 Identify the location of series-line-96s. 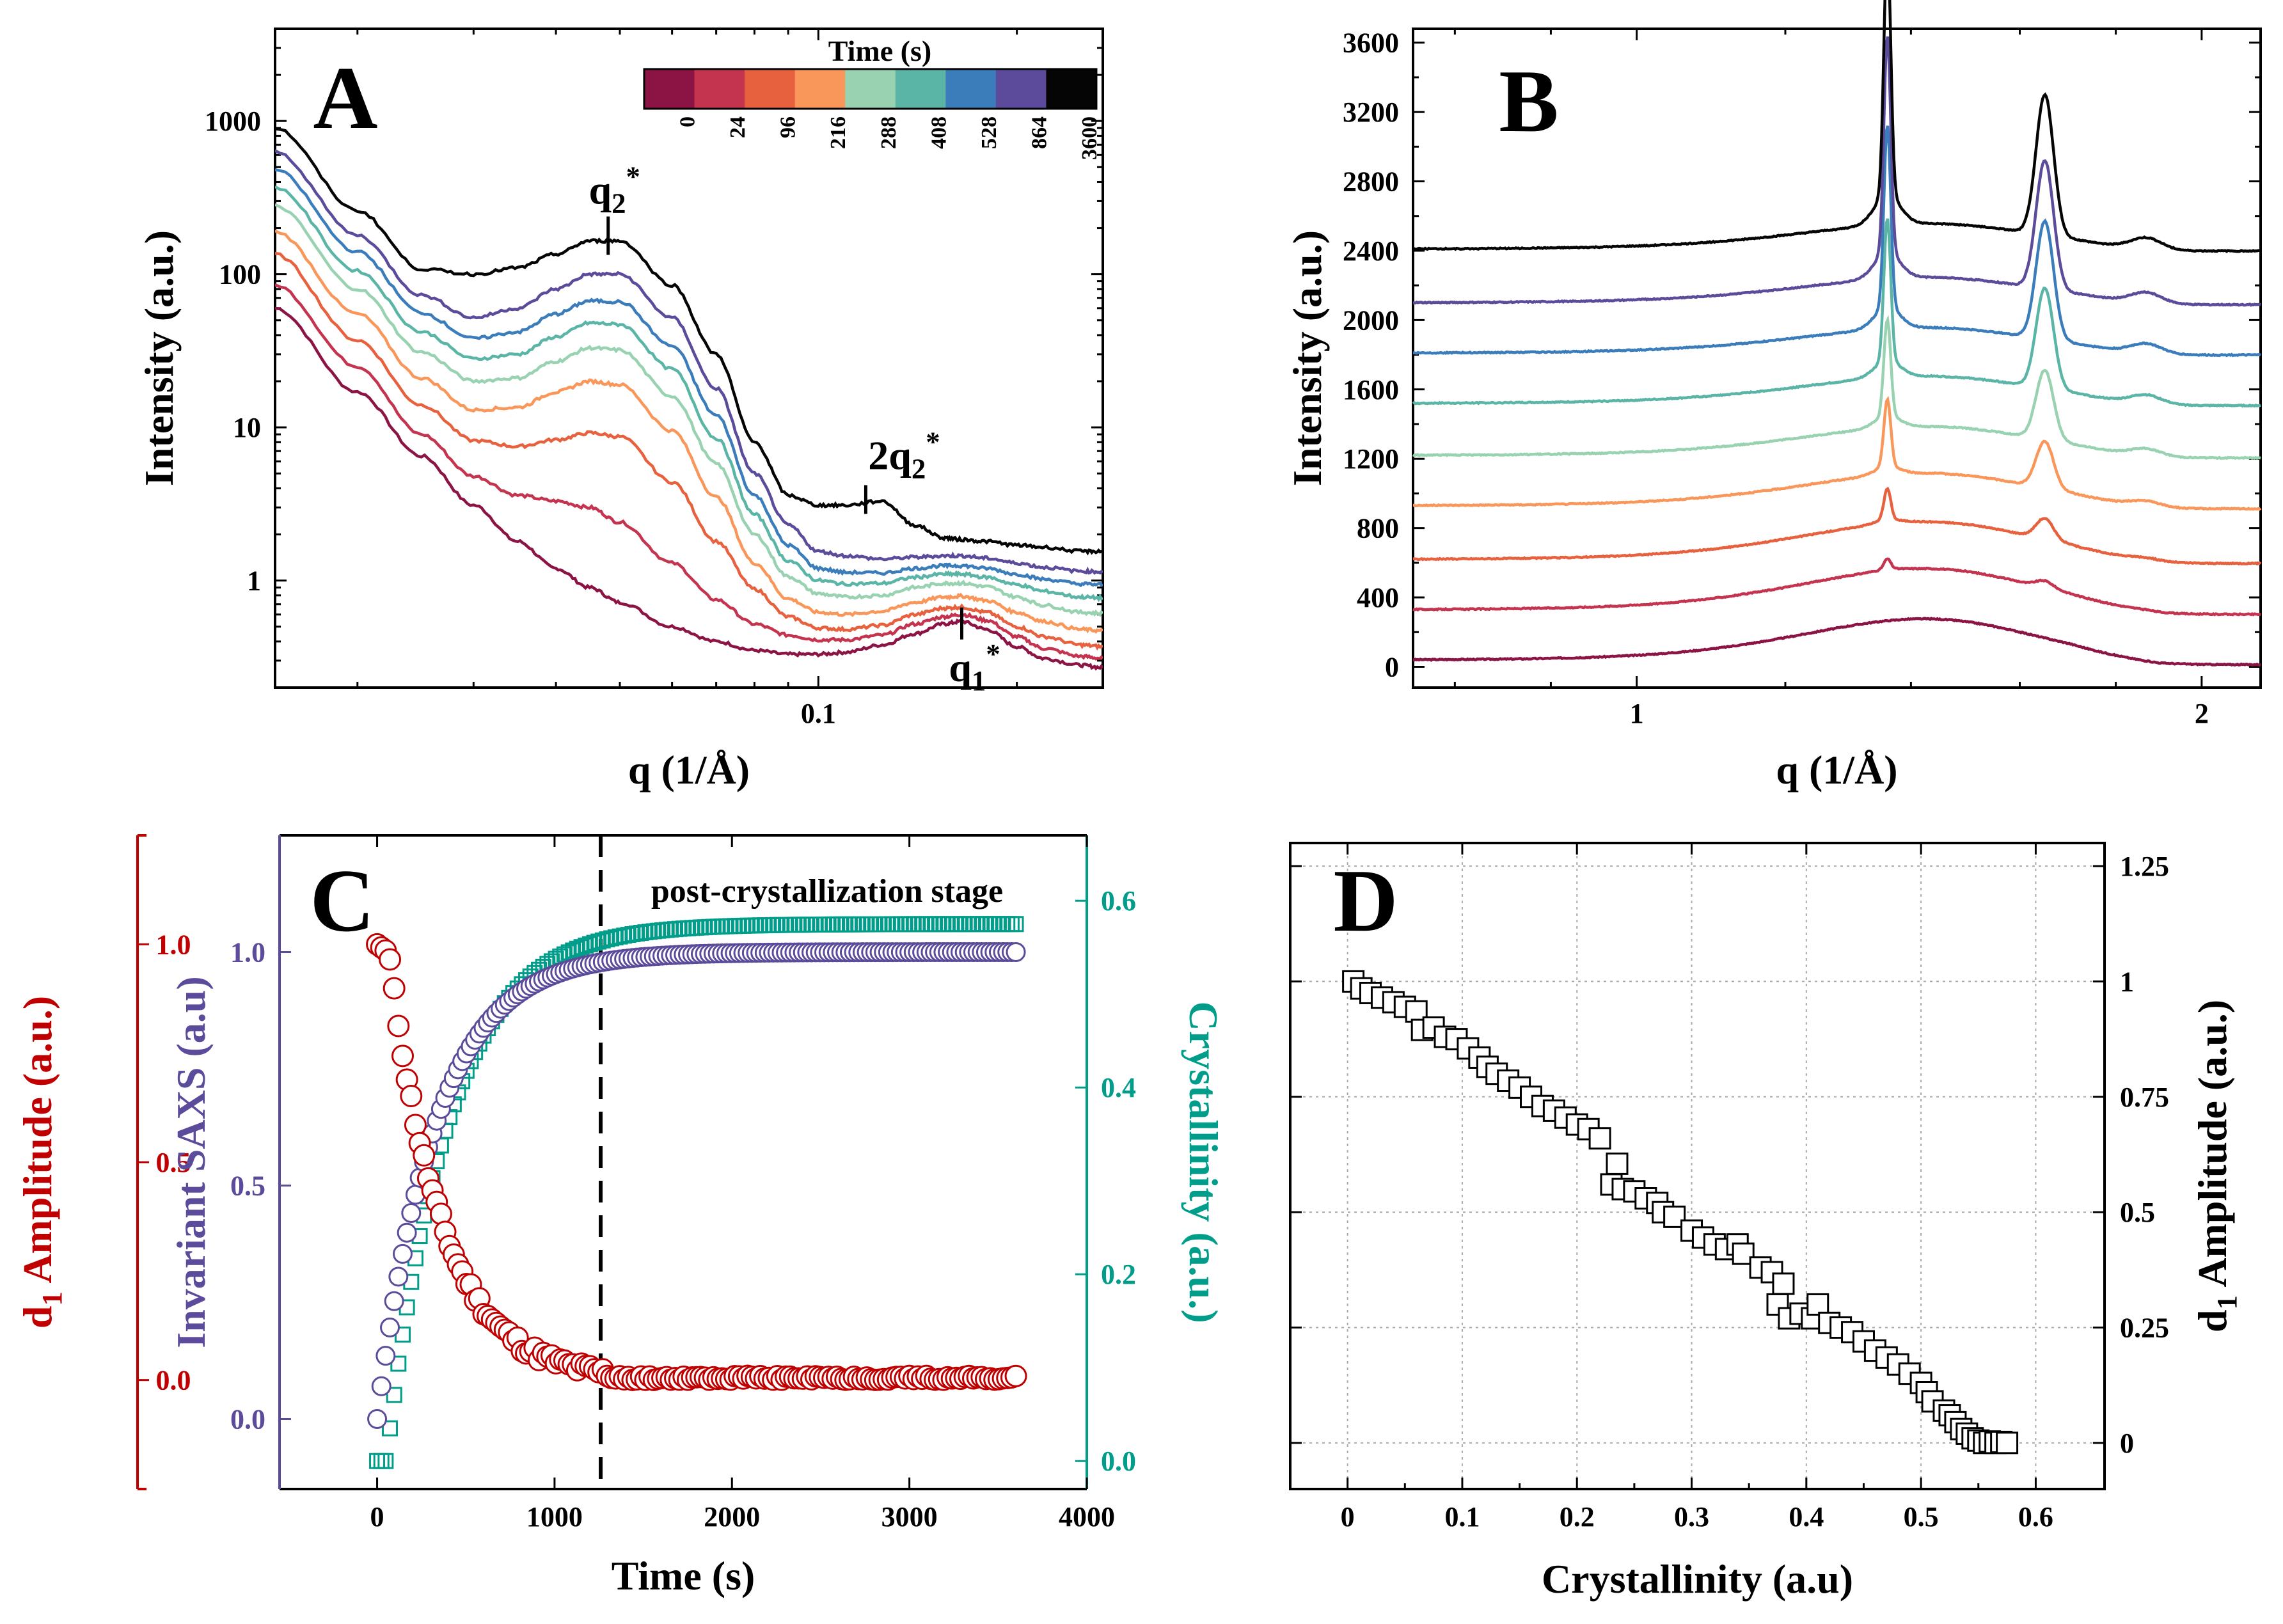
(689, 451).